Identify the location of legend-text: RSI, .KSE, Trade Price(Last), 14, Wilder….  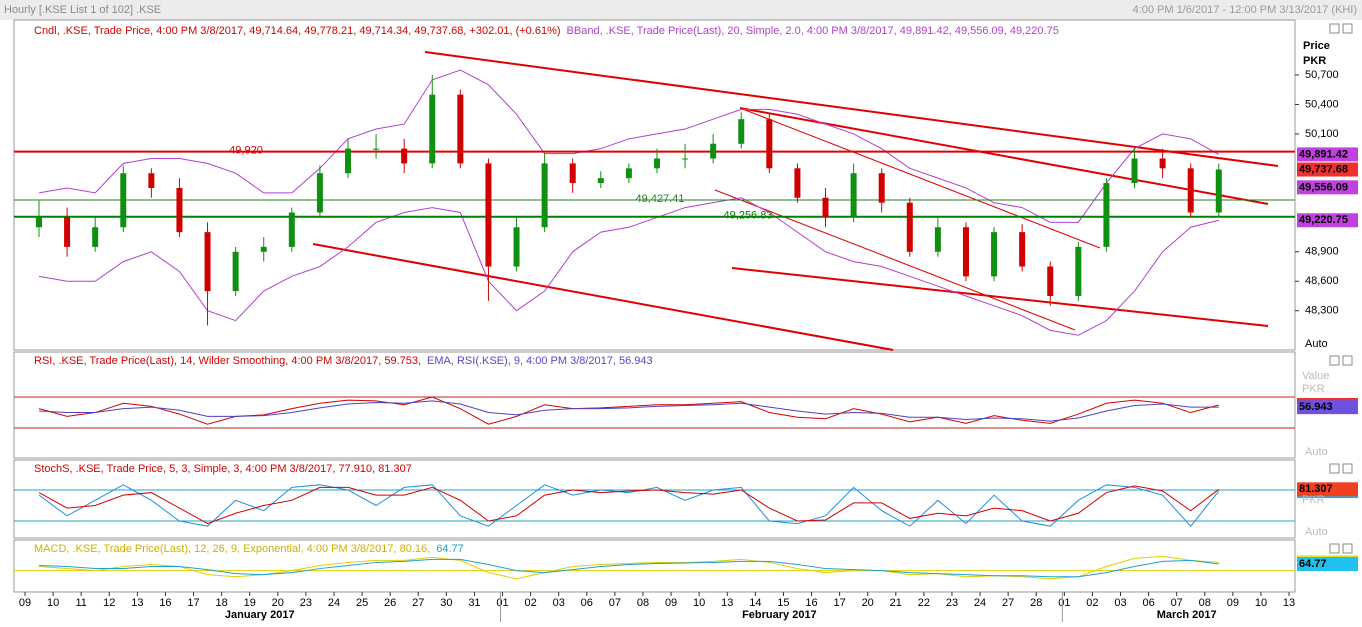
(227, 361).